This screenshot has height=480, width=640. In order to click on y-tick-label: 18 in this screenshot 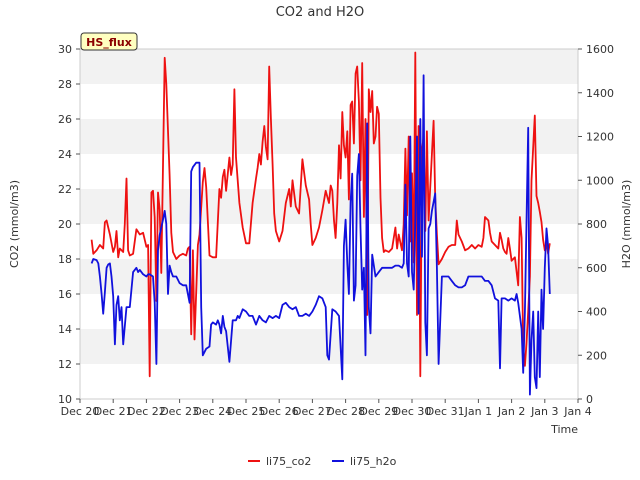, I will do `click(65, 259)`.